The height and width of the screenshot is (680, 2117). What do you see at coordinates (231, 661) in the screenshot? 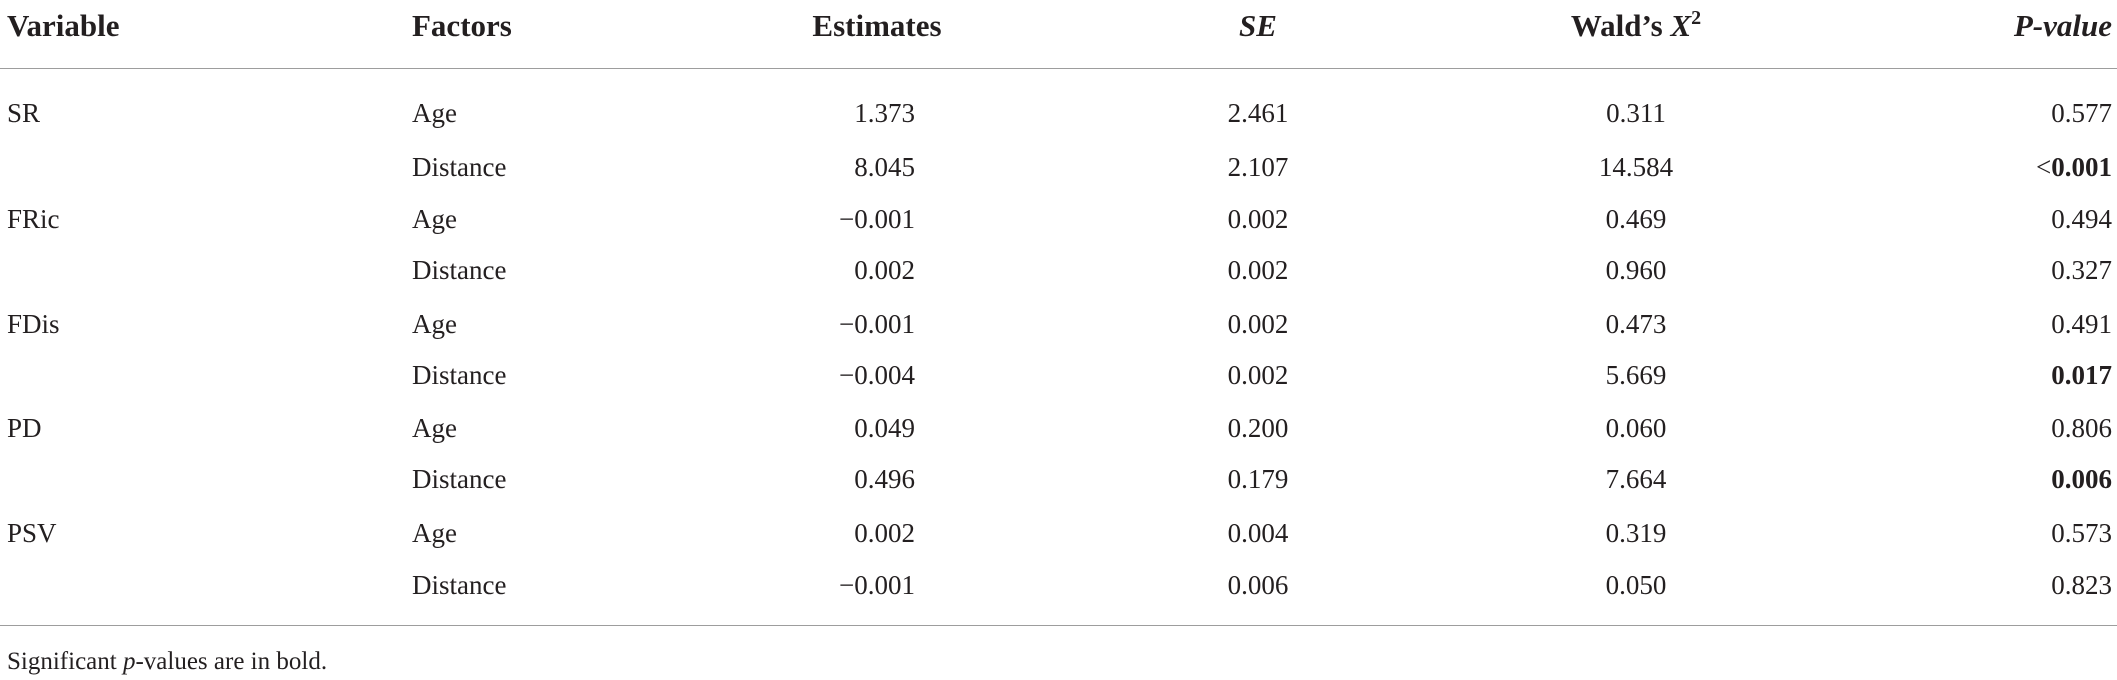
I see `note-part: -values are in bold.` at bounding box center [231, 661].